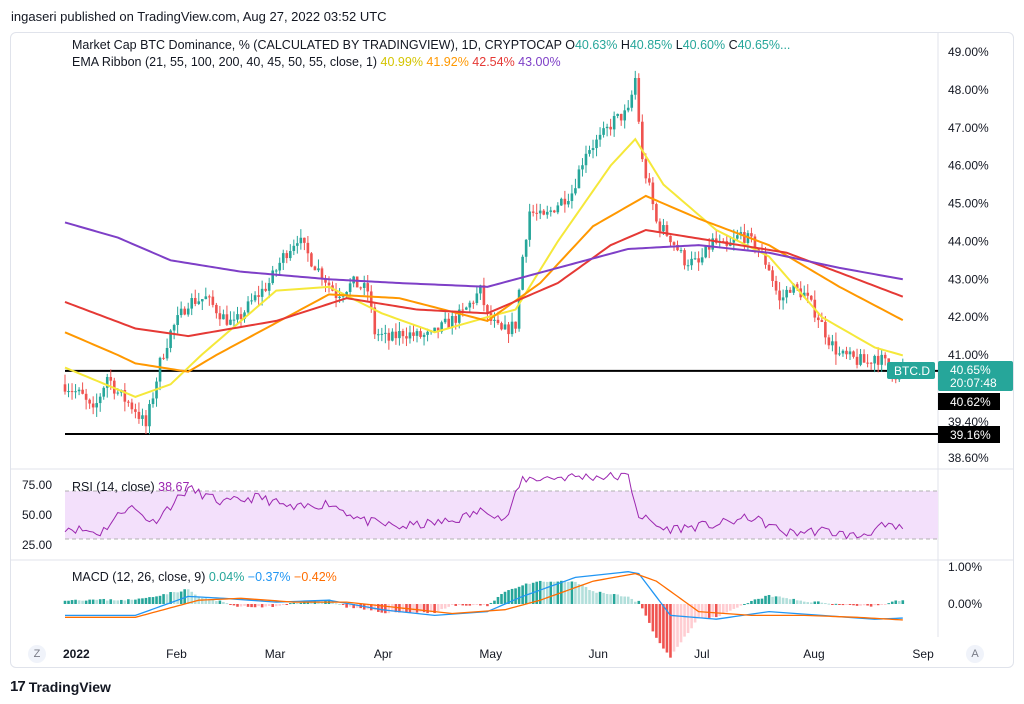 The image size is (1024, 704). I want to click on auto-scale-corner: A, so click(975, 654).